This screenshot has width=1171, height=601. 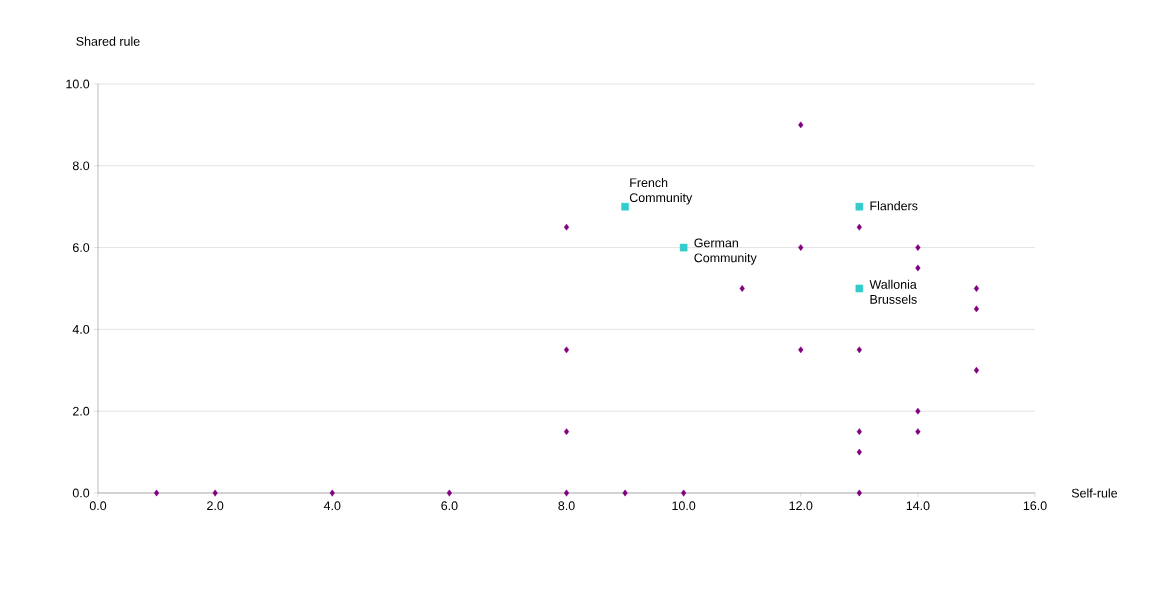 What do you see at coordinates (894, 206) in the screenshot?
I see `annotation: Flanders` at bounding box center [894, 206].